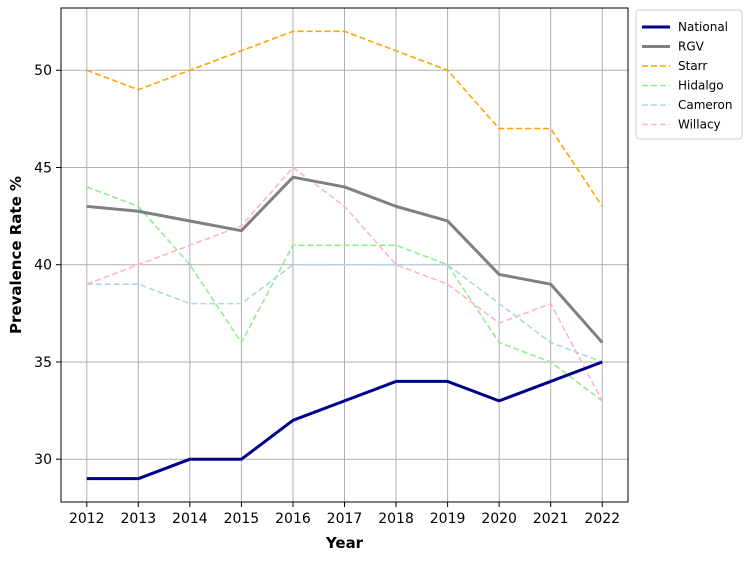 The height and width of the screenshot is (564, 750). Describe the element at coordinates (705, 105) in the screenshot. I see `legend-label-cameron: Cameron` at that location.